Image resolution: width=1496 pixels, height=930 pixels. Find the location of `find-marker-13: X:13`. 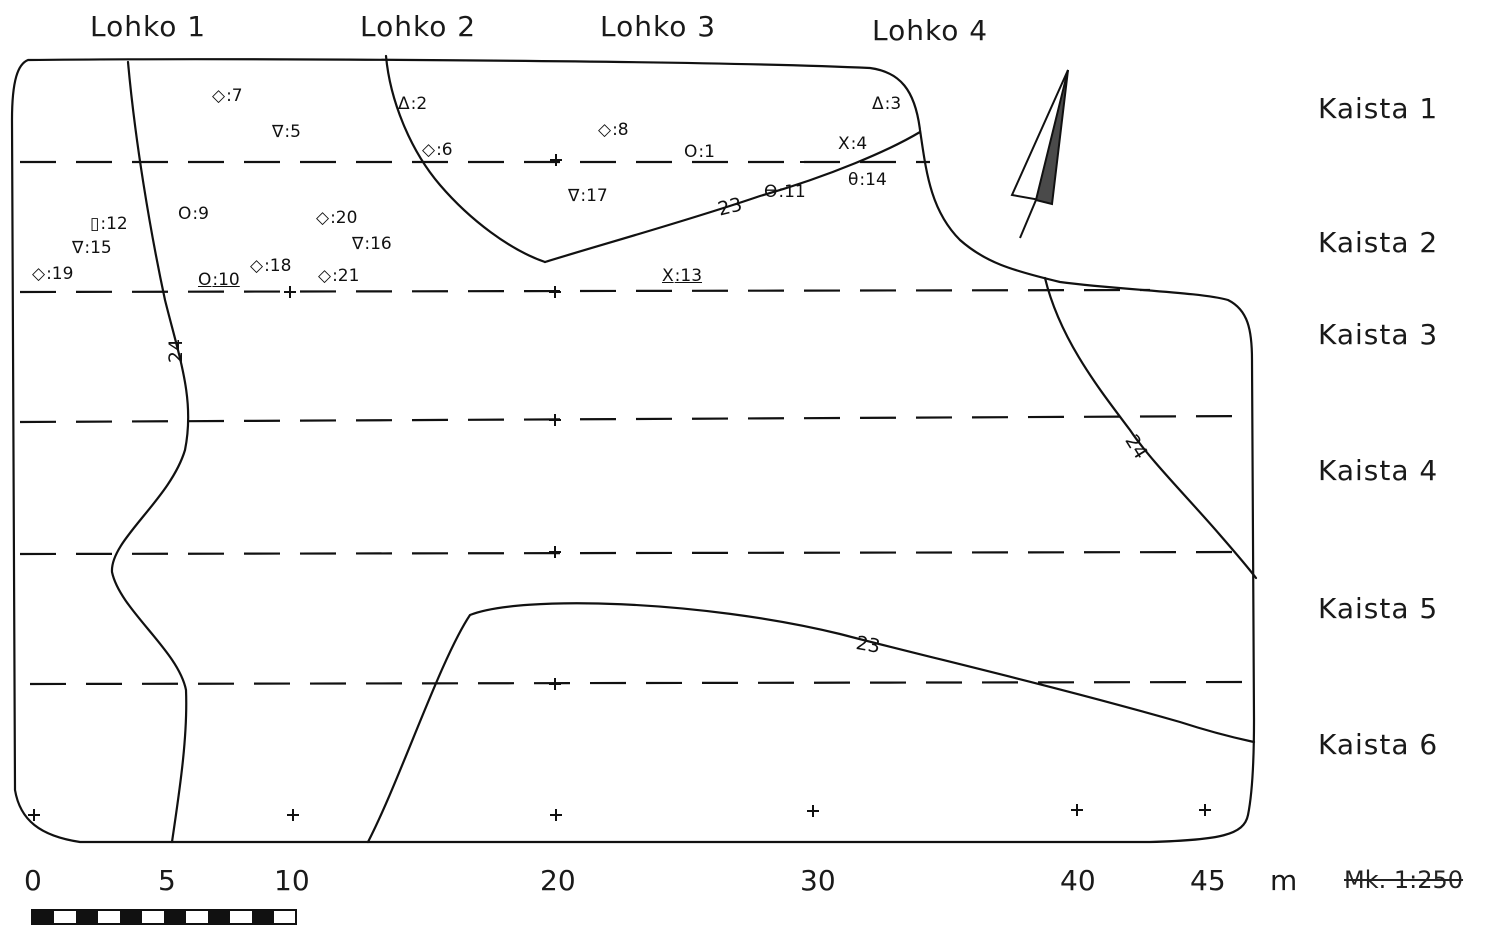

find-marker-13: X:13 is located at coordinates (682, 276).